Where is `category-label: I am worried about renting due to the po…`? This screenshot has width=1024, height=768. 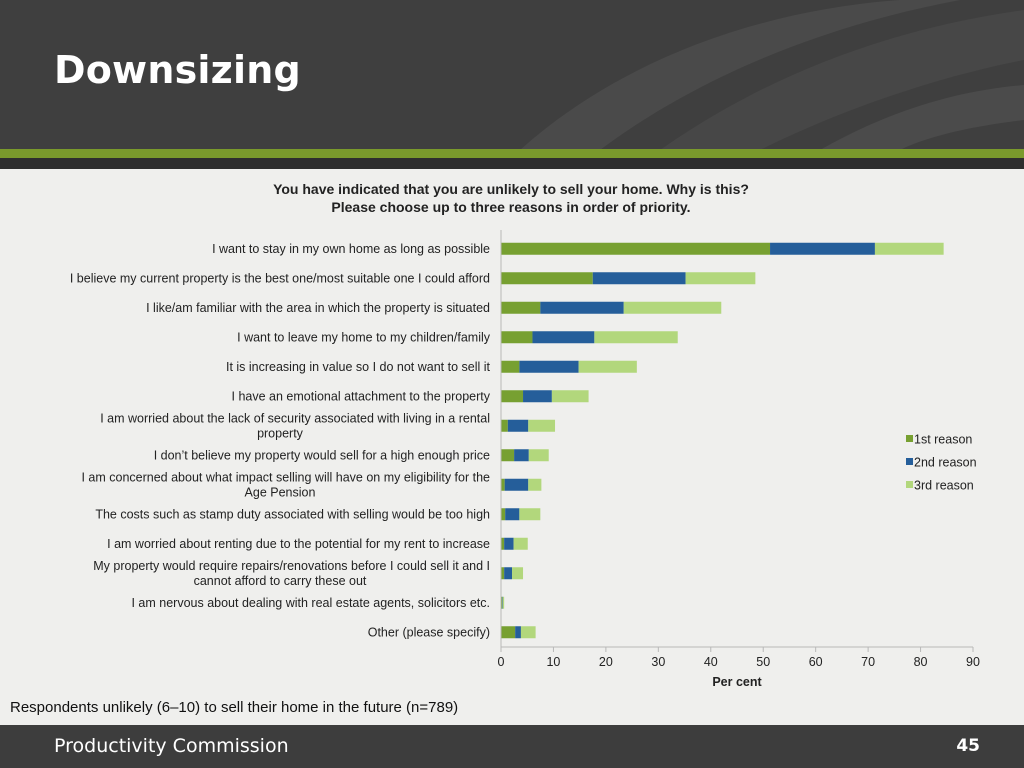 category-label: I am worried about renting due to the po… is located at coordinates (298, 544).